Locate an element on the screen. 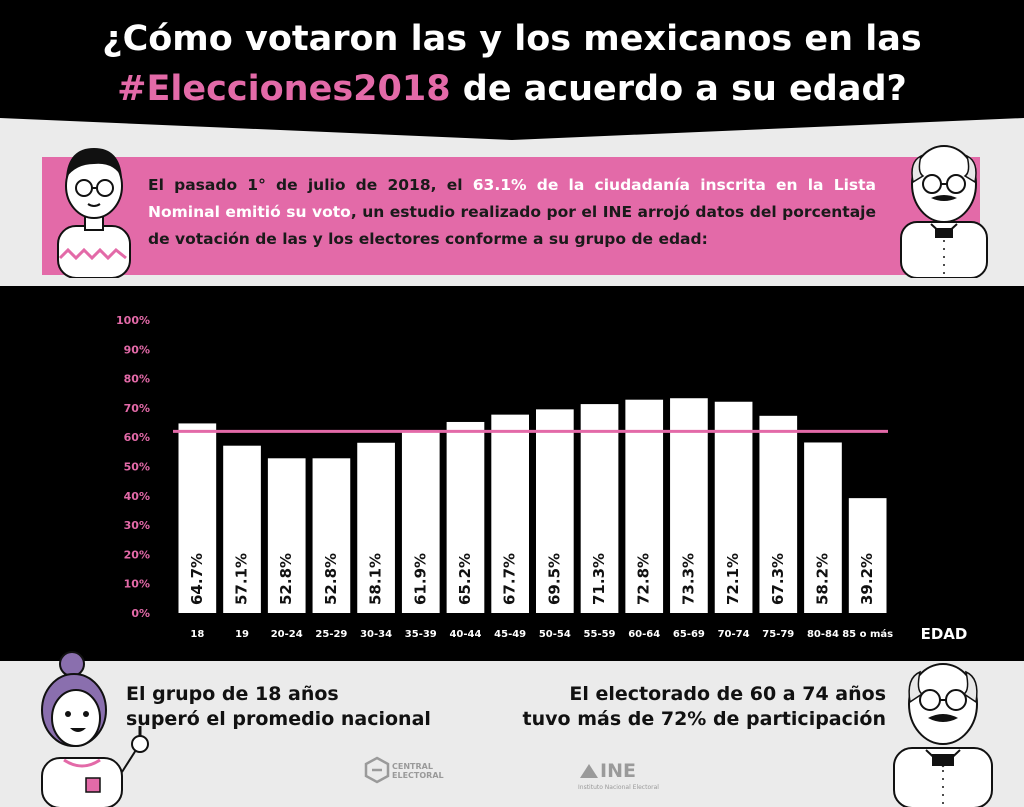  title-line-1: ¿Cómo votaron las y los mexicanos en las is located at coordinates (512, 39).